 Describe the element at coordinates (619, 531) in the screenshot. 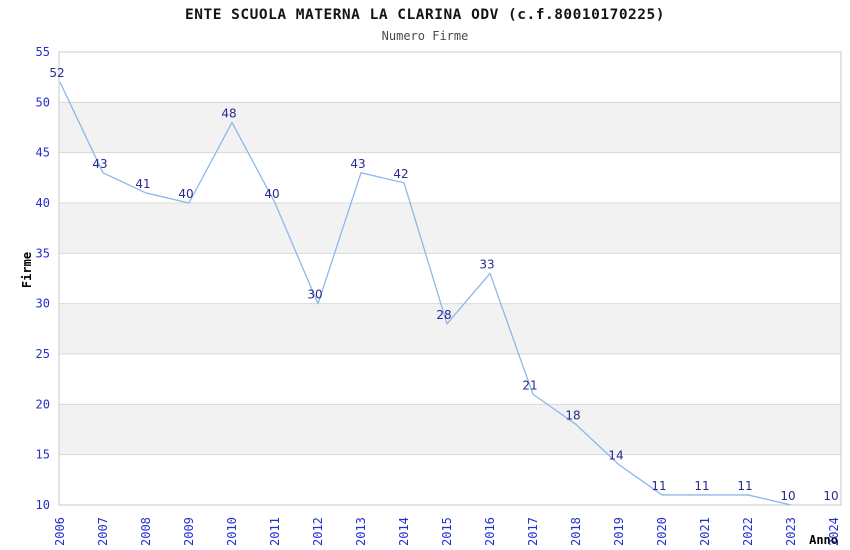

I see `x-tick-label: 2019` at that location.